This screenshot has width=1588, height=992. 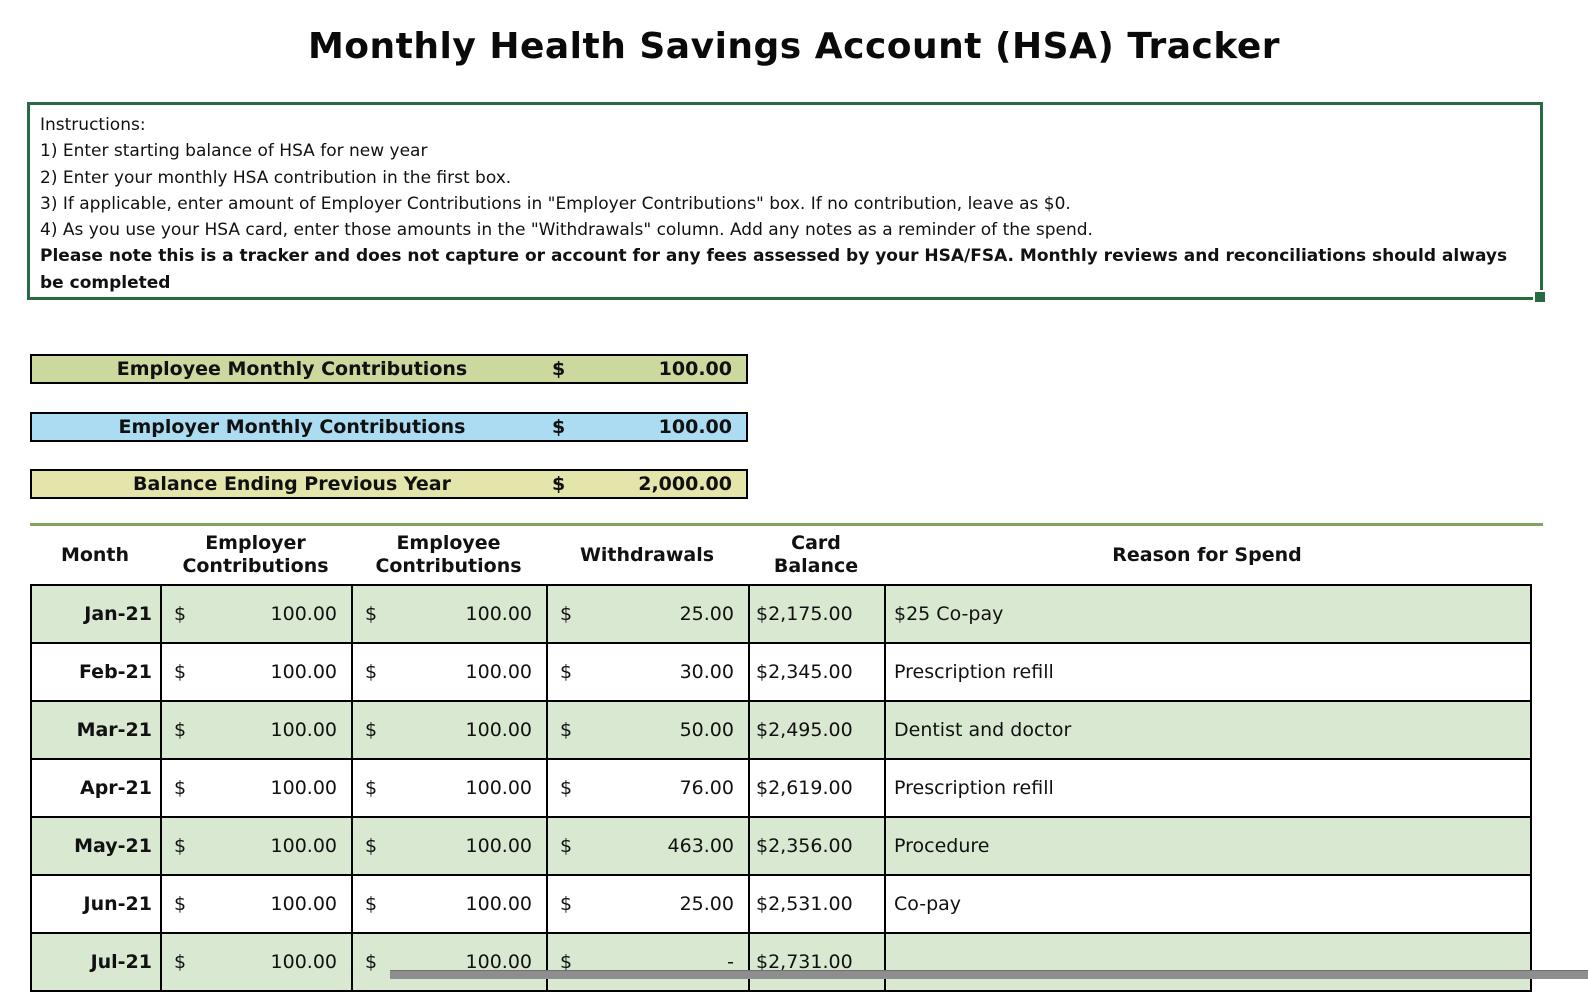 What do you see at coordinates (292, 484) in the screenshot?
I see `summary-label: Balance Ending Previous Year` at bounding box center [292, 484].